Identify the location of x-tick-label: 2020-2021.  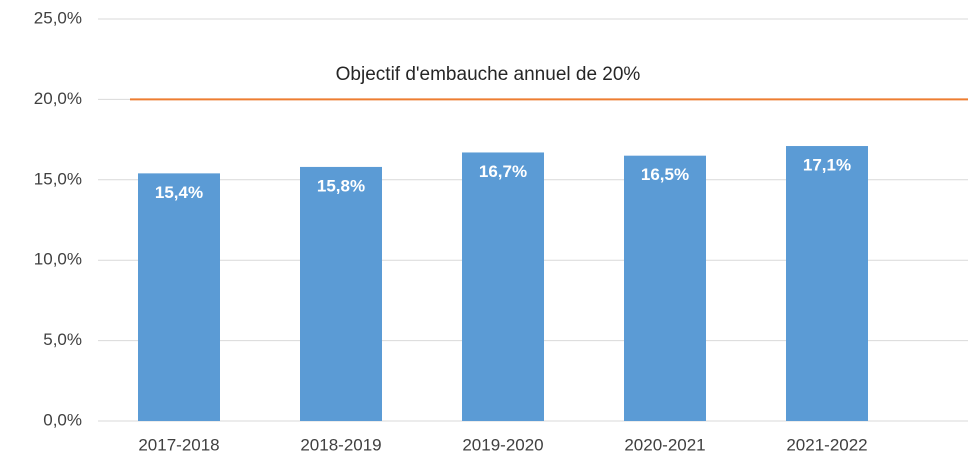
(664, 444).